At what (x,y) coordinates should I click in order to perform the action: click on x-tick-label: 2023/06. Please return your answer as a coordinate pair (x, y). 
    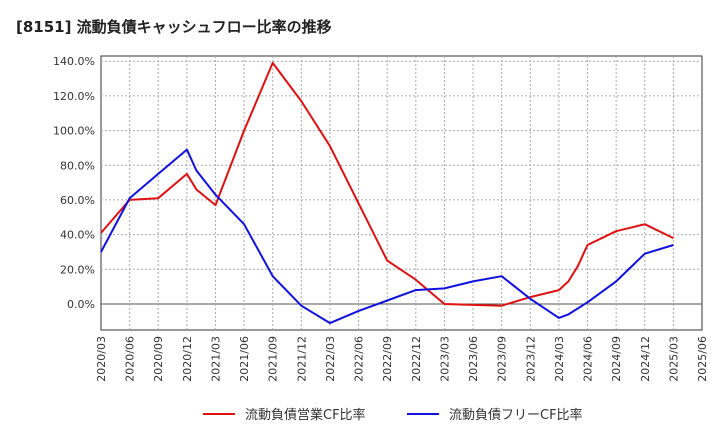
    Looking at the image, I should click on (473, 359).